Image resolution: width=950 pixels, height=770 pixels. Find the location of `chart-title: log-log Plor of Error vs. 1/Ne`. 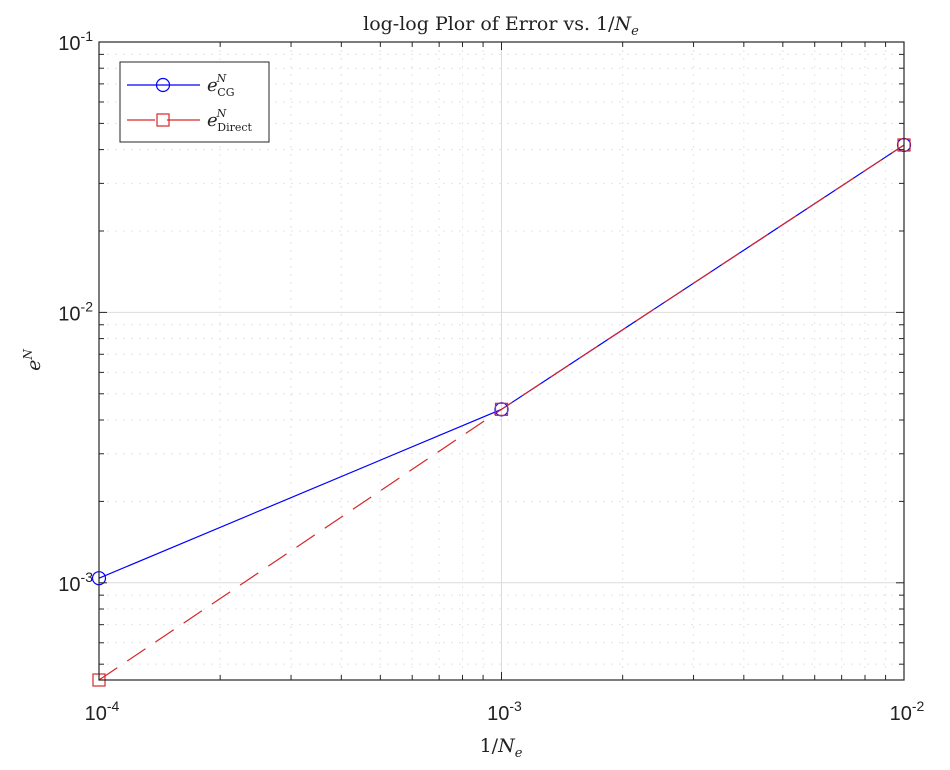

chart-title: log-log Plor of Error vs. 1/Ne is located at coordinates (501, 26).